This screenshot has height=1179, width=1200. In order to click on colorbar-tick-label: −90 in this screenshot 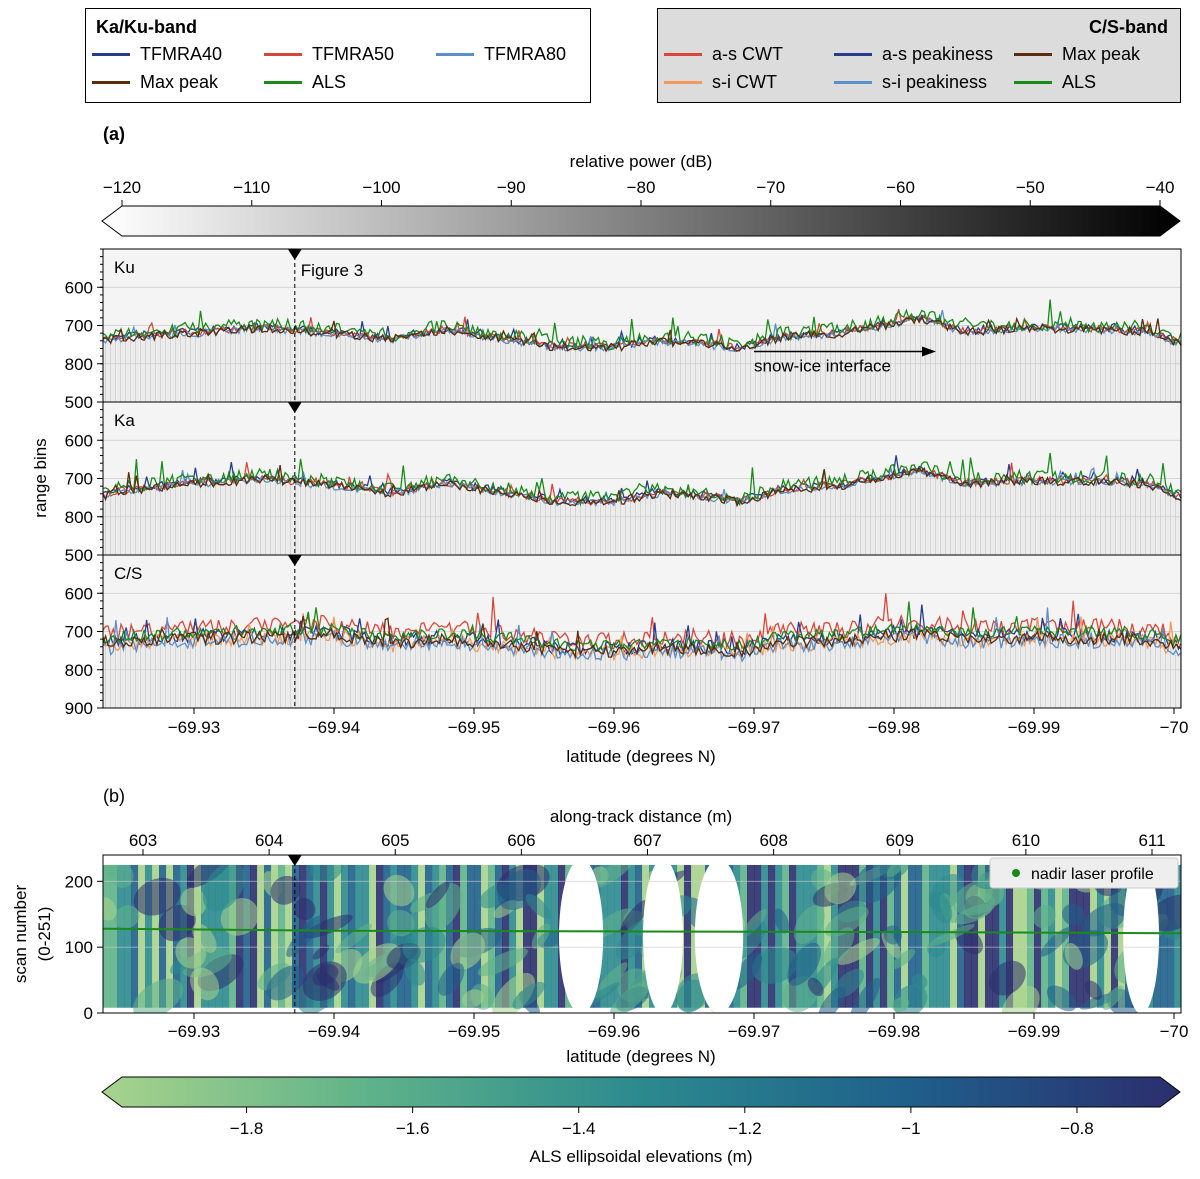, I will do `click(511, 187)`.